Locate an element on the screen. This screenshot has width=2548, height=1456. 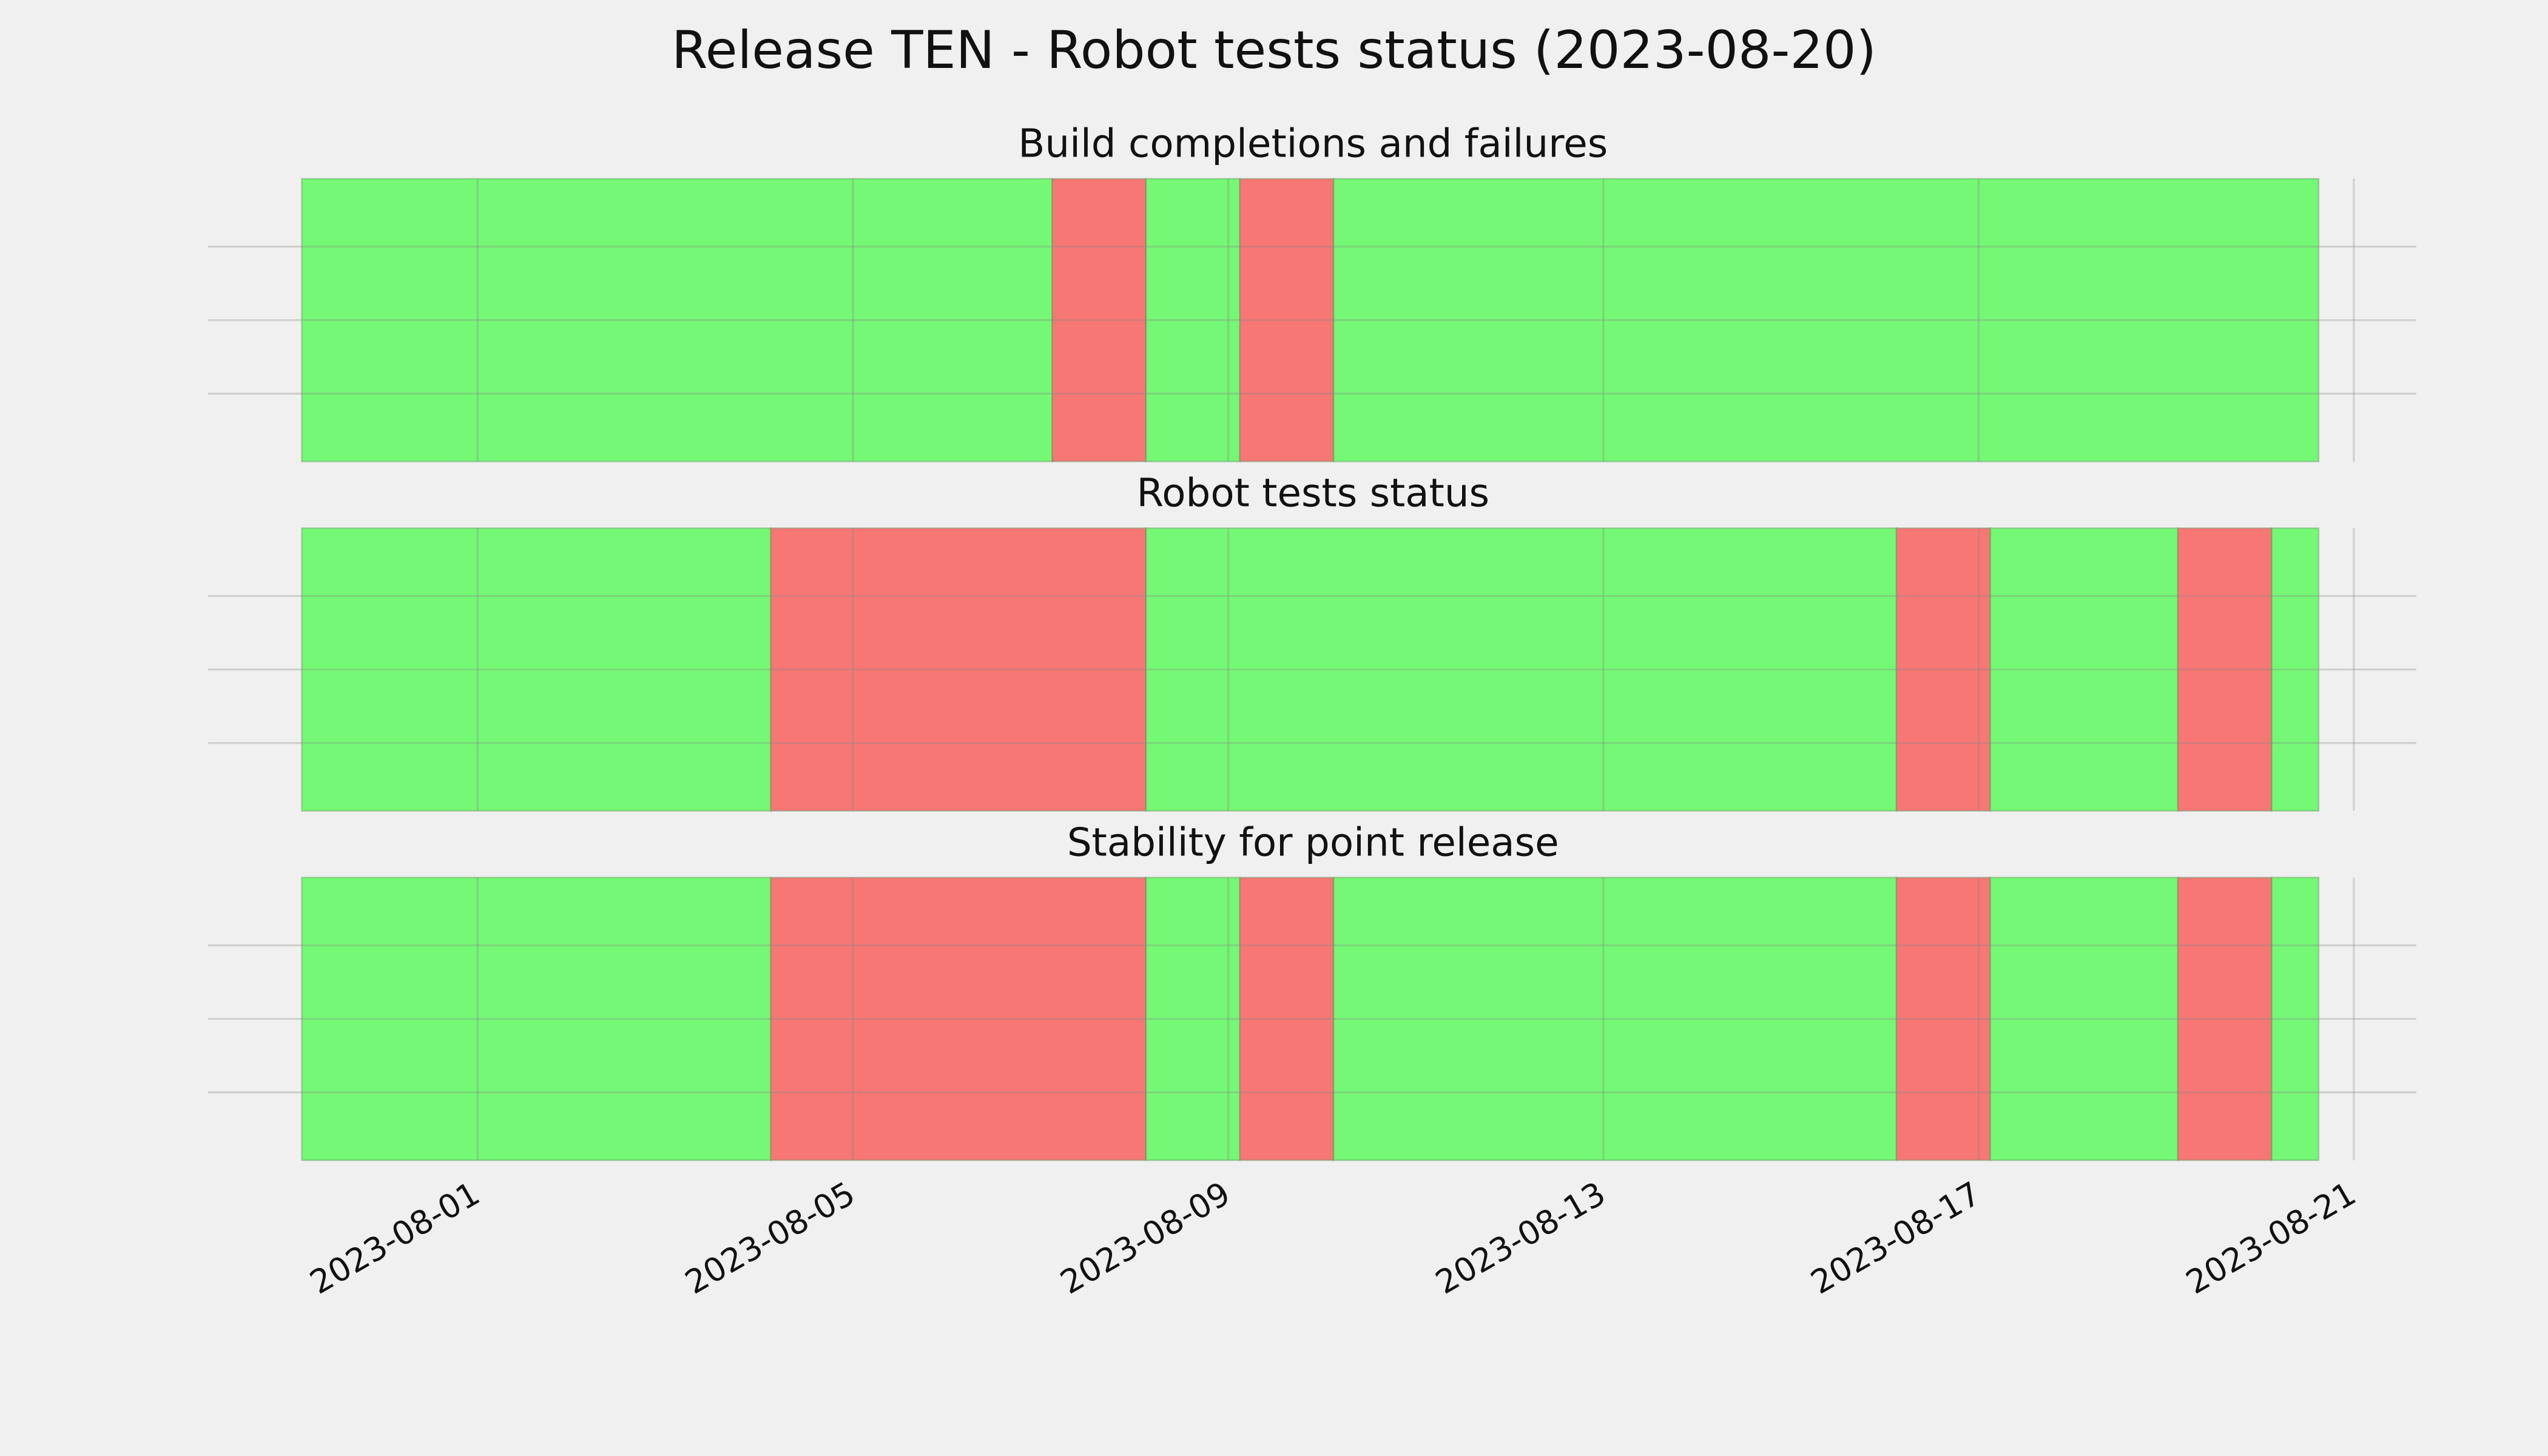
panel-title: Build completions and failures is located at coordinates (1313, 144).